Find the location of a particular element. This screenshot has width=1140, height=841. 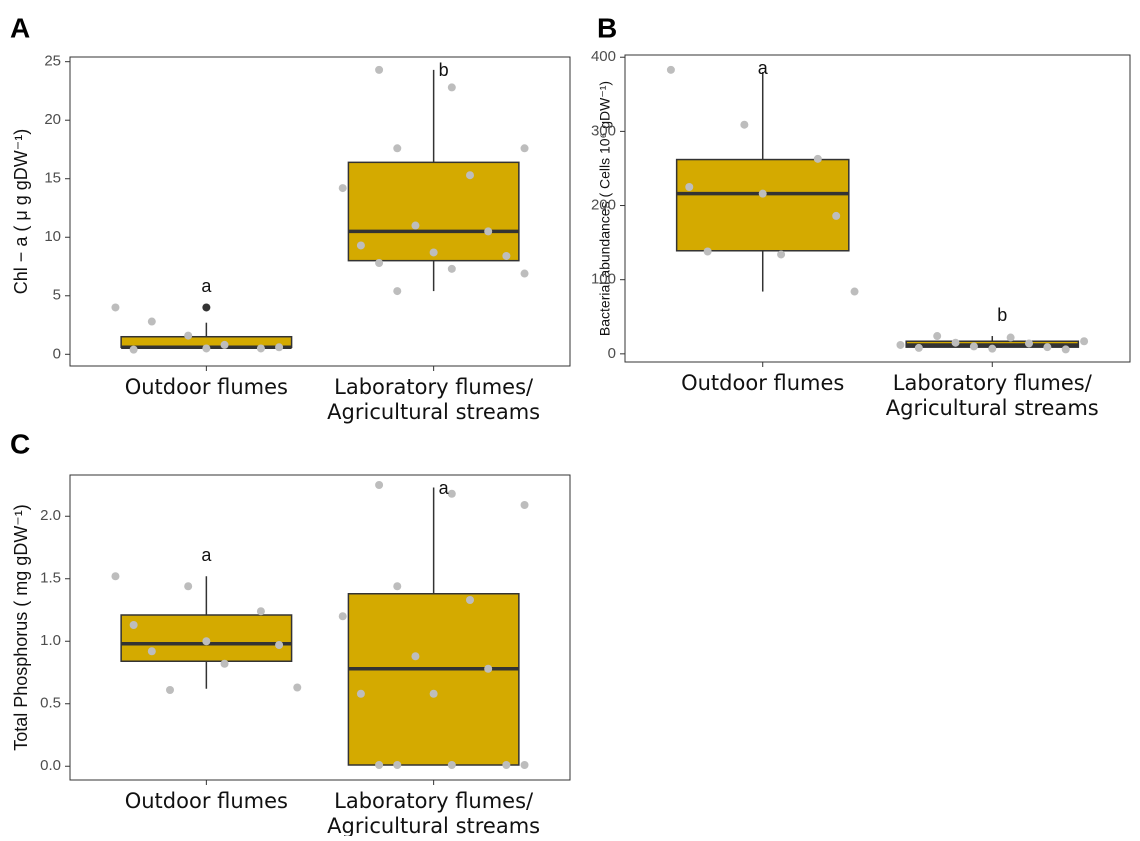

y-tick-label: 2.0 is located at coordinates (50, 515).